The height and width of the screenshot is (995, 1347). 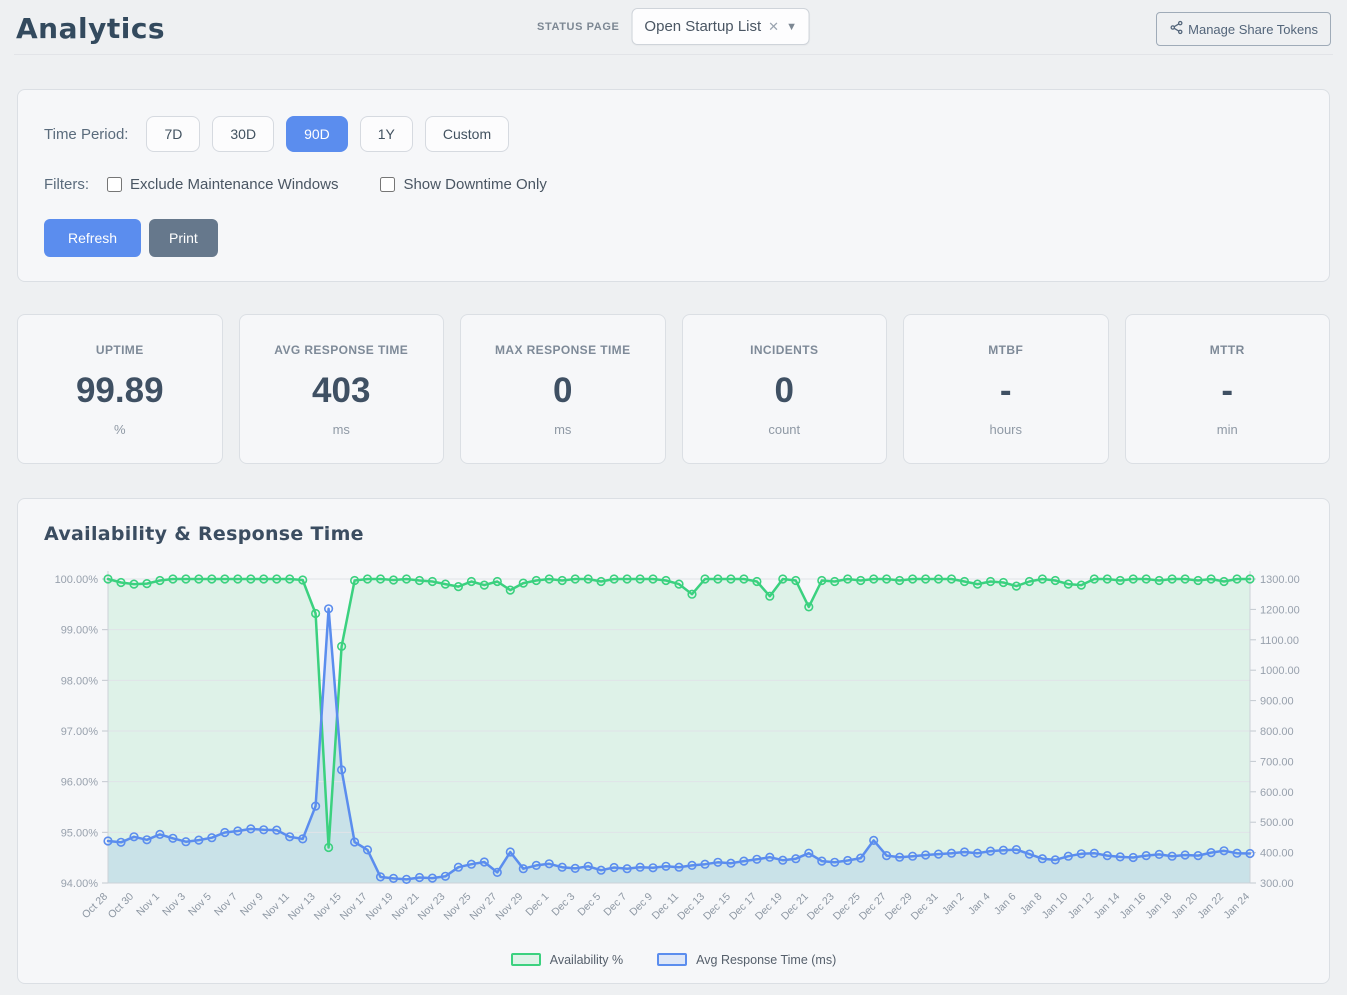 I want to click on stat-card-max-response: MAX RESPONSE TIME 0 ms, so click(x=563, y=389).